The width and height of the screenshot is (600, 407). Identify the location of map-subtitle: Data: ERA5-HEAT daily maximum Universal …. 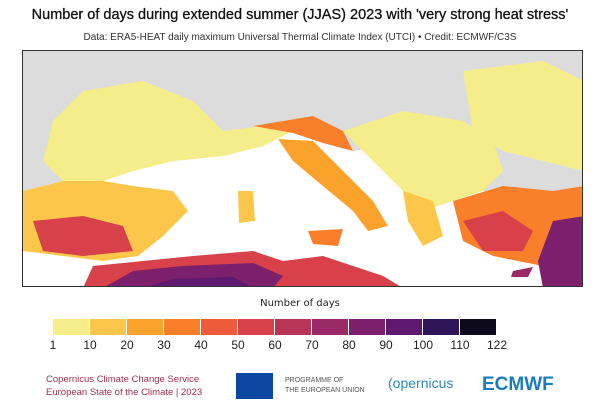
(300, 37).